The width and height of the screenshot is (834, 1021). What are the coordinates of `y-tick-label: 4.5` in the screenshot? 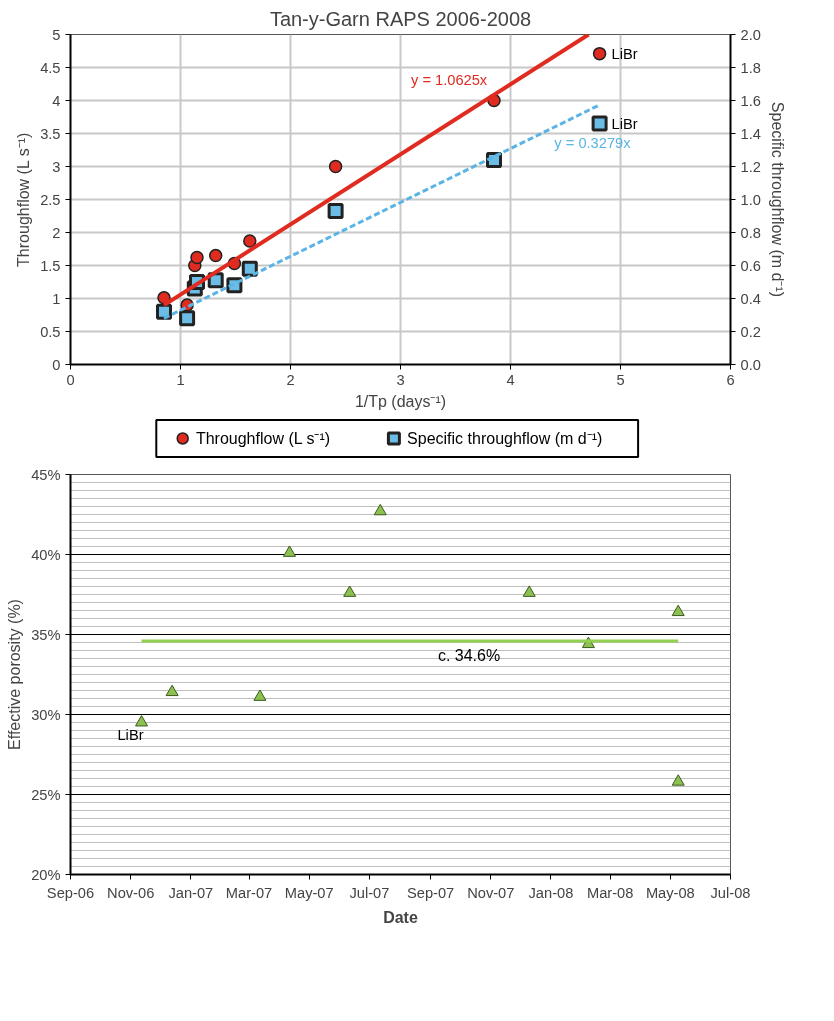 It's located at (50, 67).